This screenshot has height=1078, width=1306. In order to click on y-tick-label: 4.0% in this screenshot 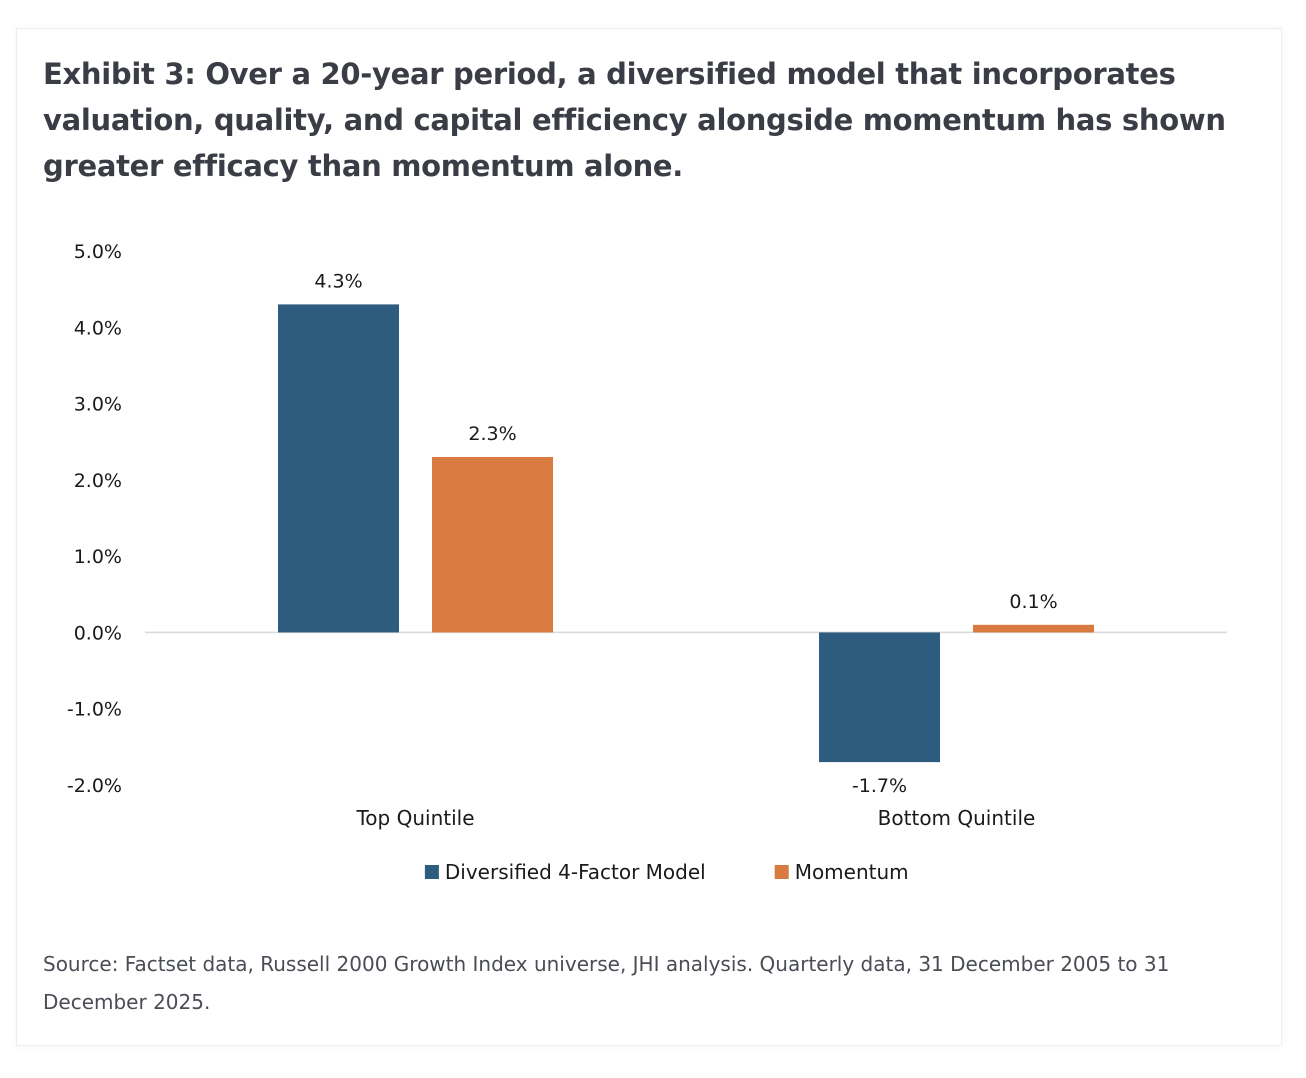, I will do `click(98, 328)`.